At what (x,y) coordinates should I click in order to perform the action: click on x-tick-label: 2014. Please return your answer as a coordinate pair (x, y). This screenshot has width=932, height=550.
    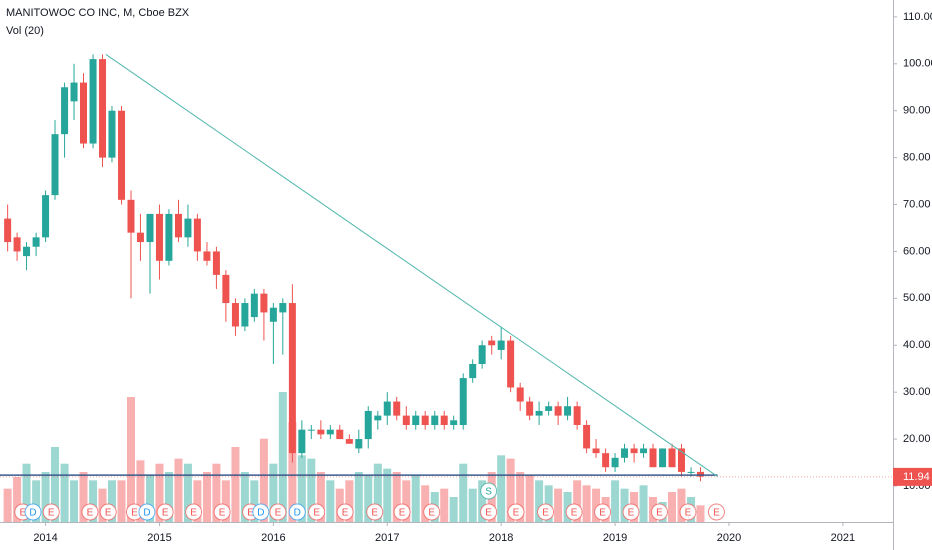
    Looking at the image, I should click on (45, 538).